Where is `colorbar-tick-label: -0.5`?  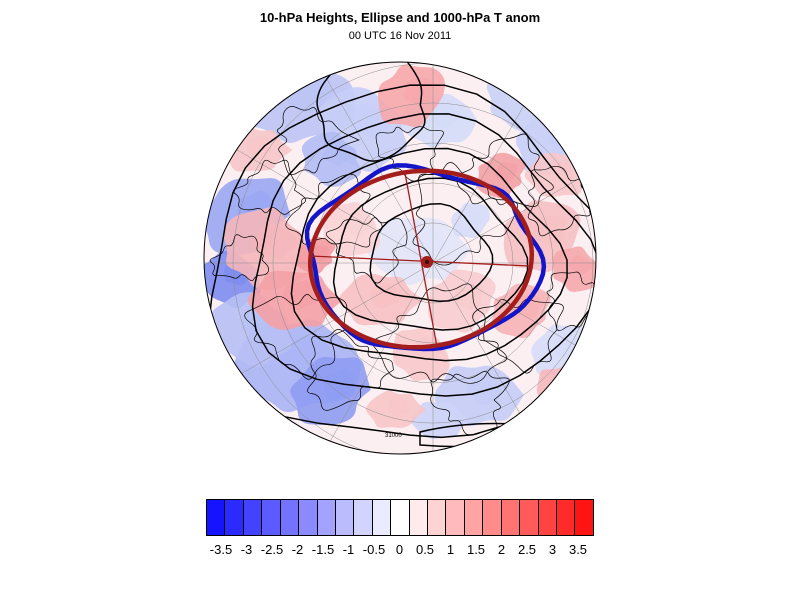
colorbar-tick-label: -0.5 is located at coordinates (374, 549).